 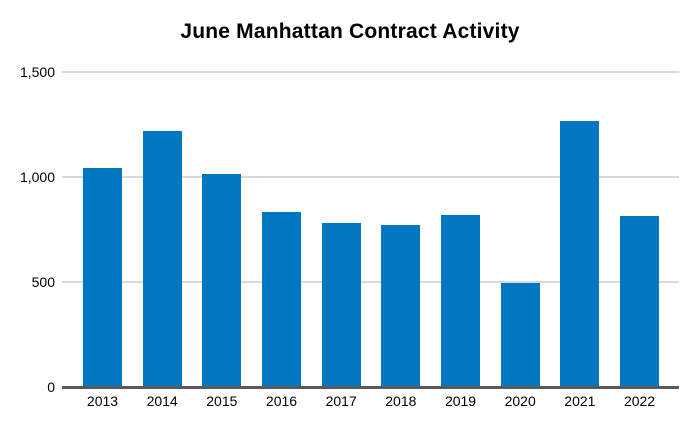 I want to click on x-tick-label-2013: 2013, so click(x=102, y=401).